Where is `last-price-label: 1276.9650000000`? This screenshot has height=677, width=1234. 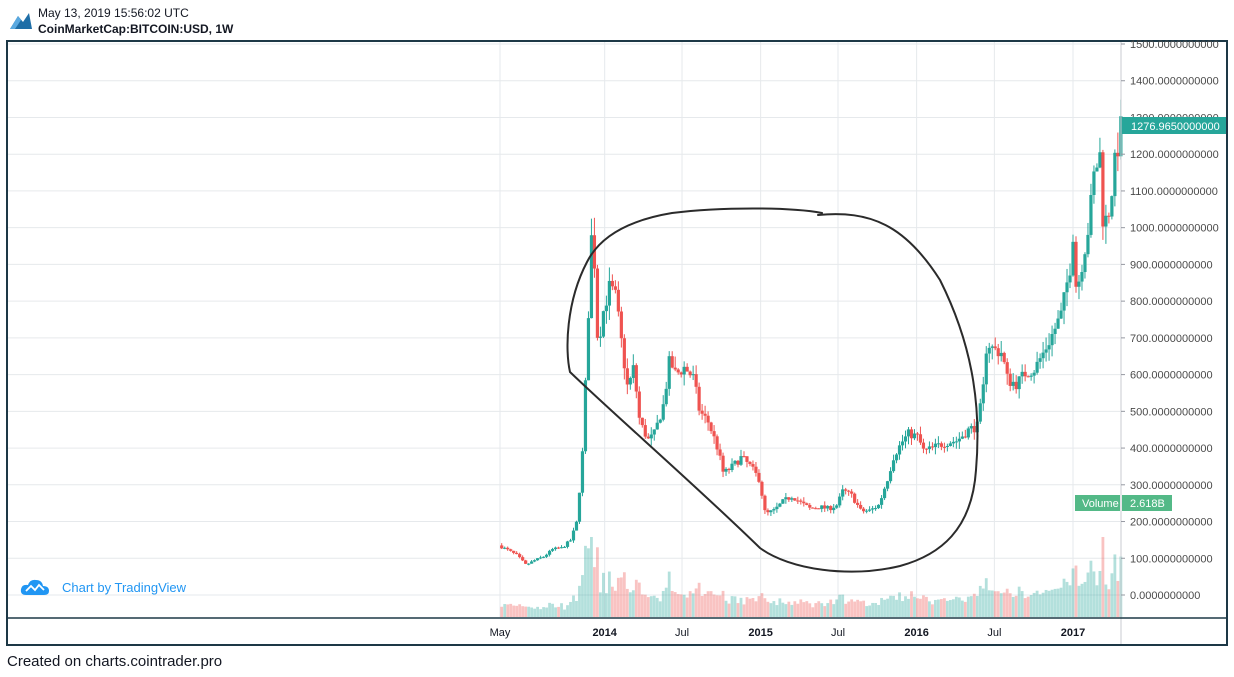 last-price-label: 1276.9650000000 is located at coordinates (1174, 125).